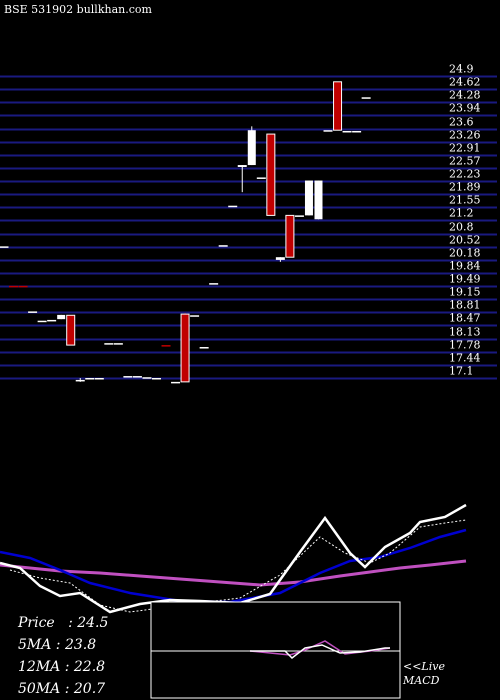  What do you see at coordinates (62, 667) in the screenshot?
I see `ma12-readout: 12MA : 22.8` at bounding box center [62, 667].